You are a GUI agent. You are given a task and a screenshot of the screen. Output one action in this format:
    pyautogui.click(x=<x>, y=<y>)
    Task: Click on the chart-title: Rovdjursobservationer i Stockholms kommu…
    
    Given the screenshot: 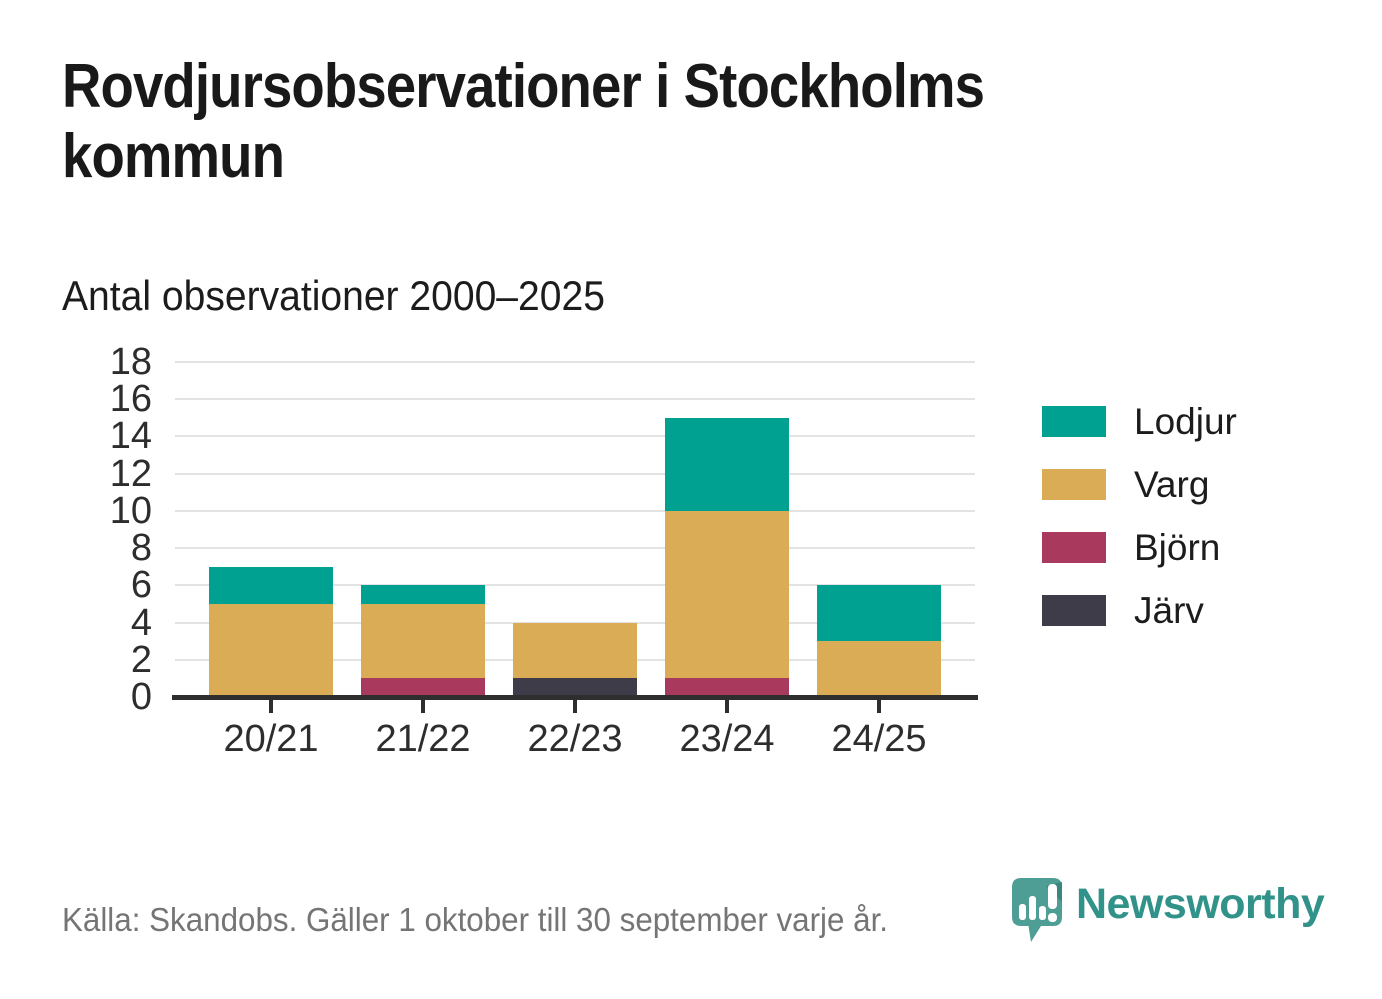 What is the action you would take?
    pyautogui.click(x=523, y=121)
    